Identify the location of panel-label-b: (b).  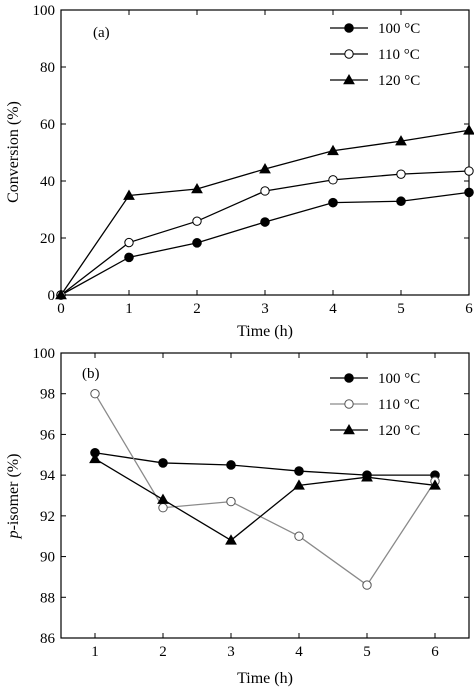
(91, 374).